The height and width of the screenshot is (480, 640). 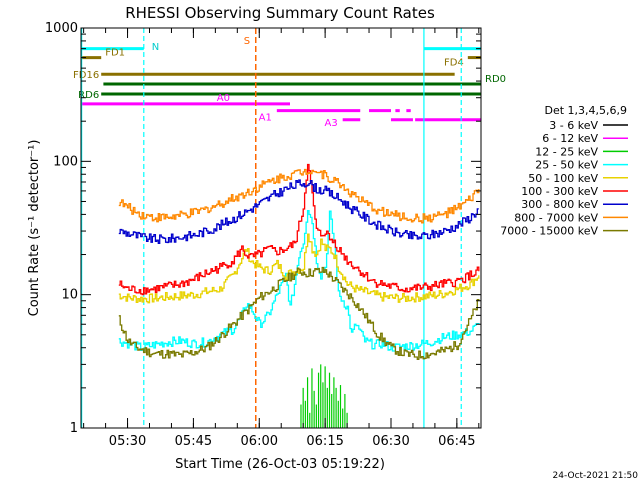 What do you see at coordinates (330, 123) in the screenshot?
I see `flag-bar-label: A3` at bounding box center [330, 123].